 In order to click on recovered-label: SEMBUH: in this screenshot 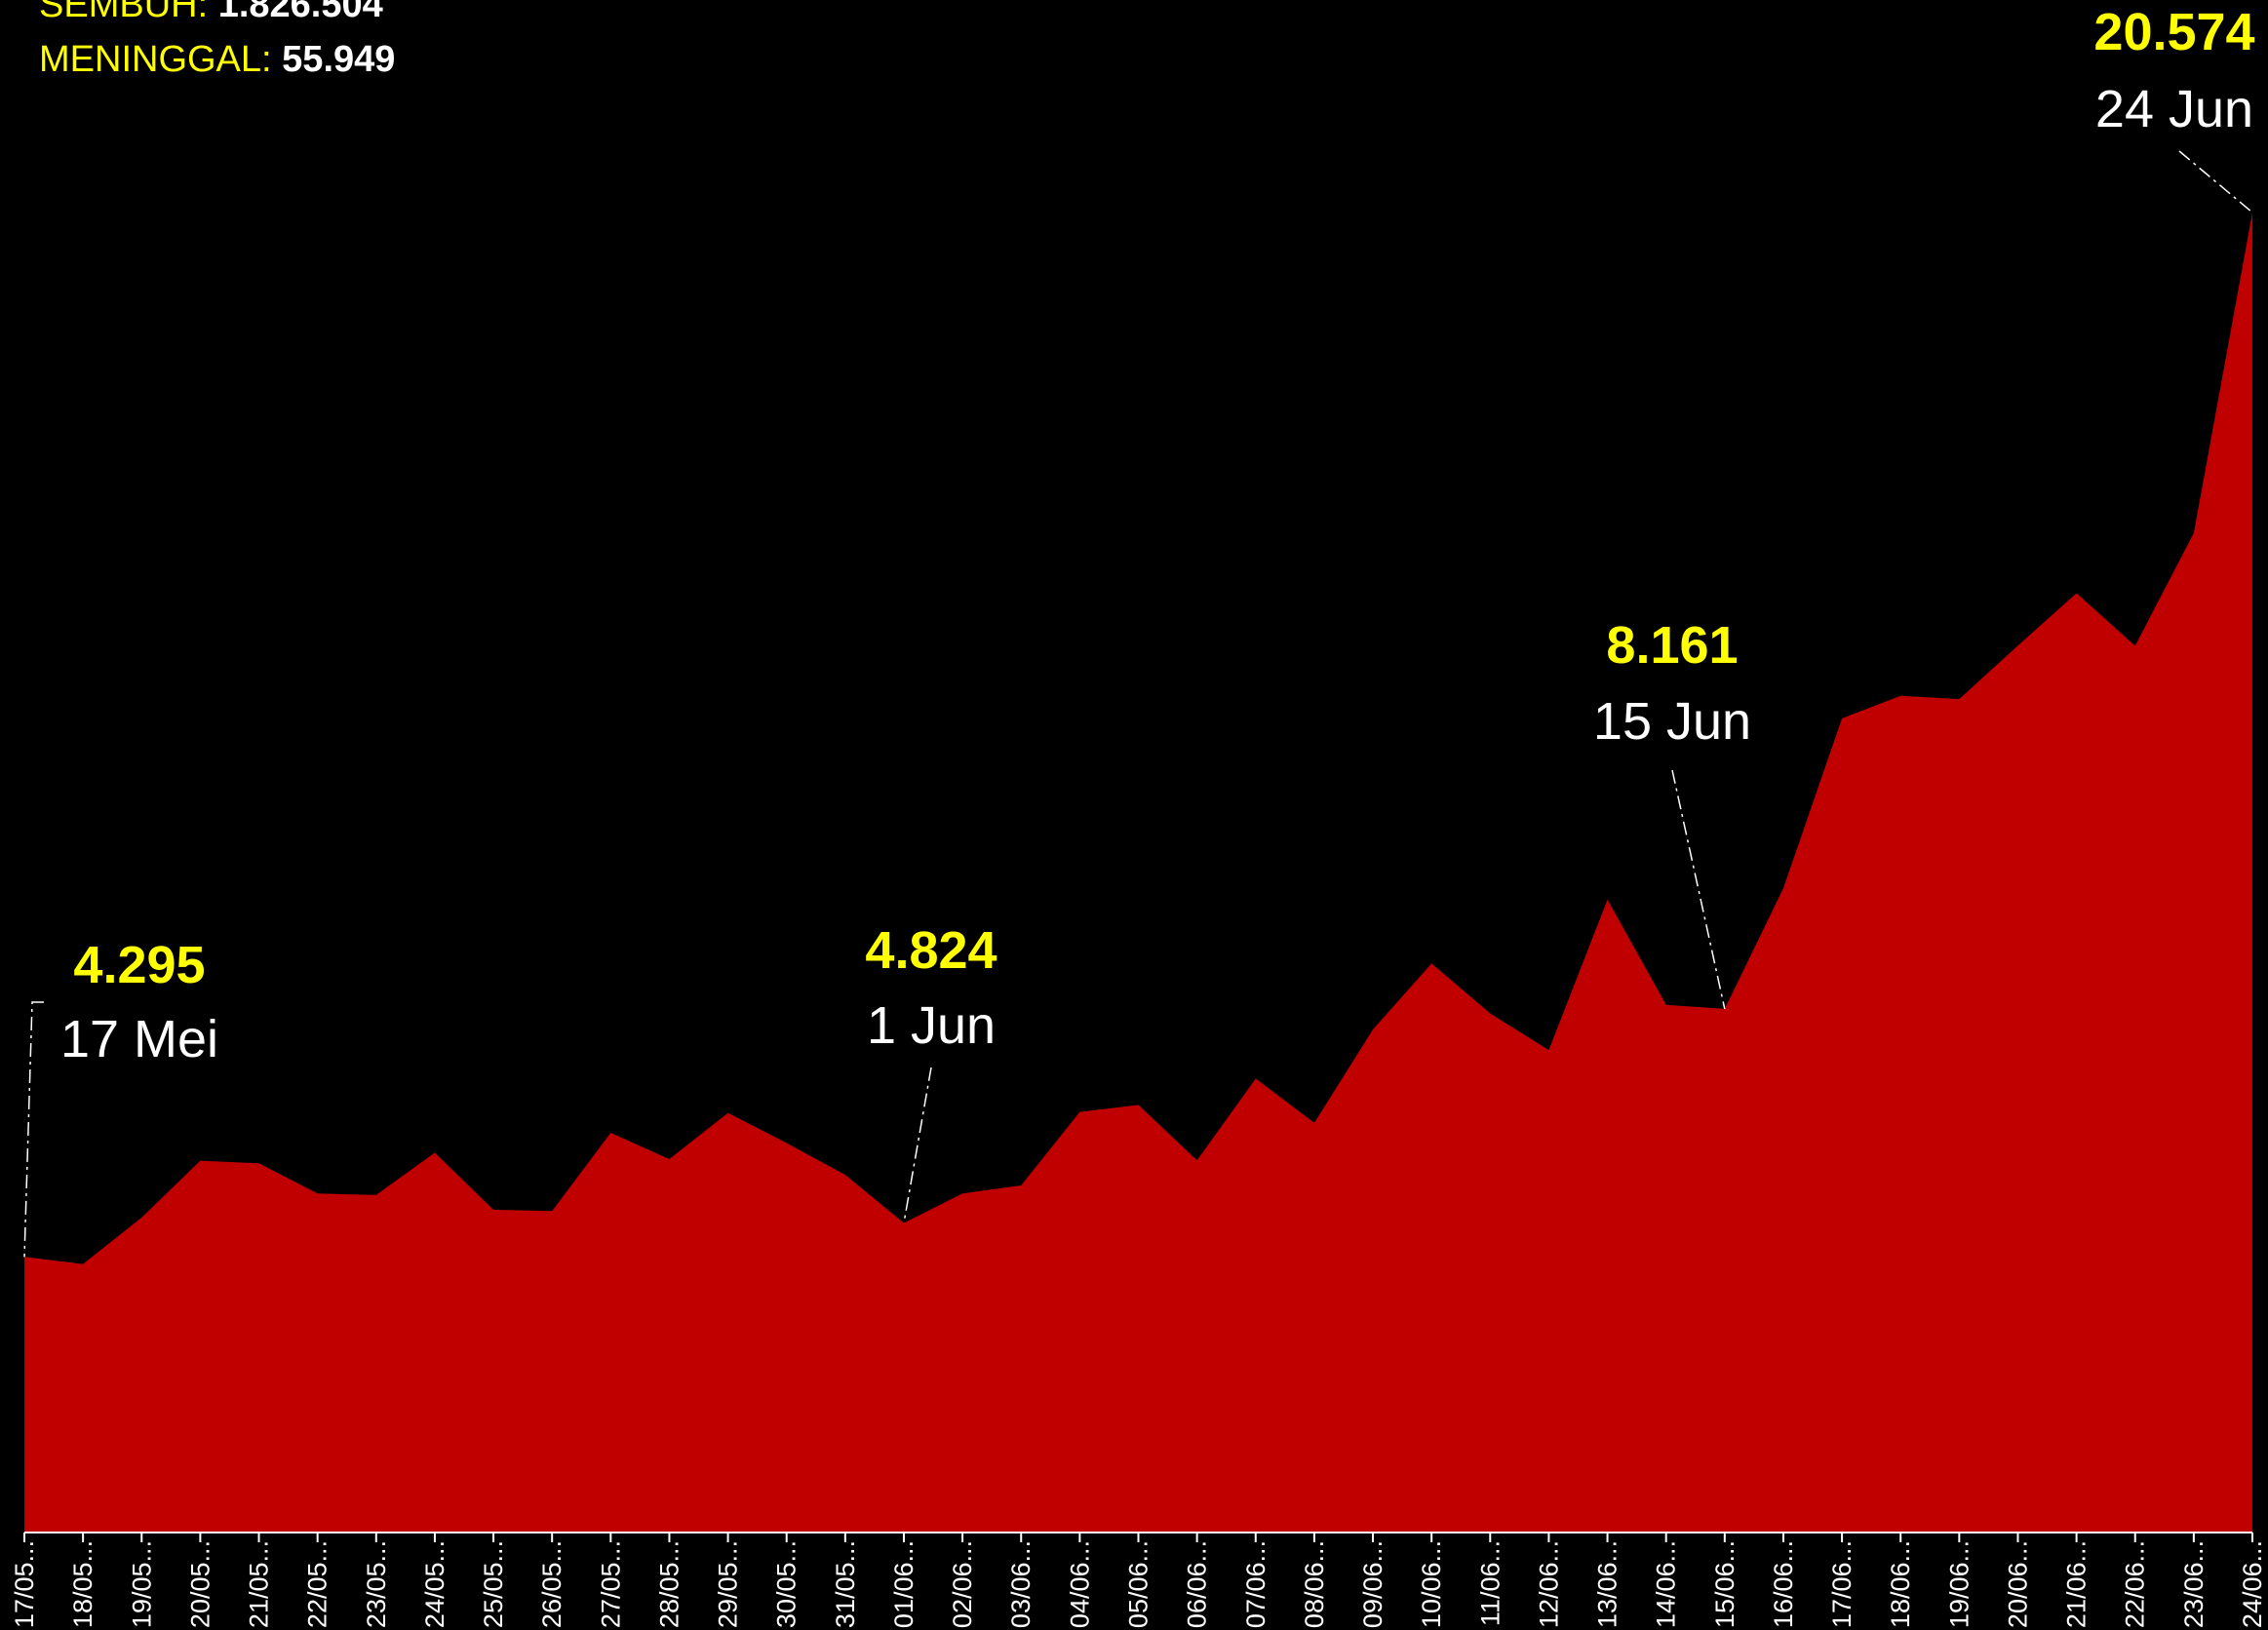, I will do `click(124, 12)`.